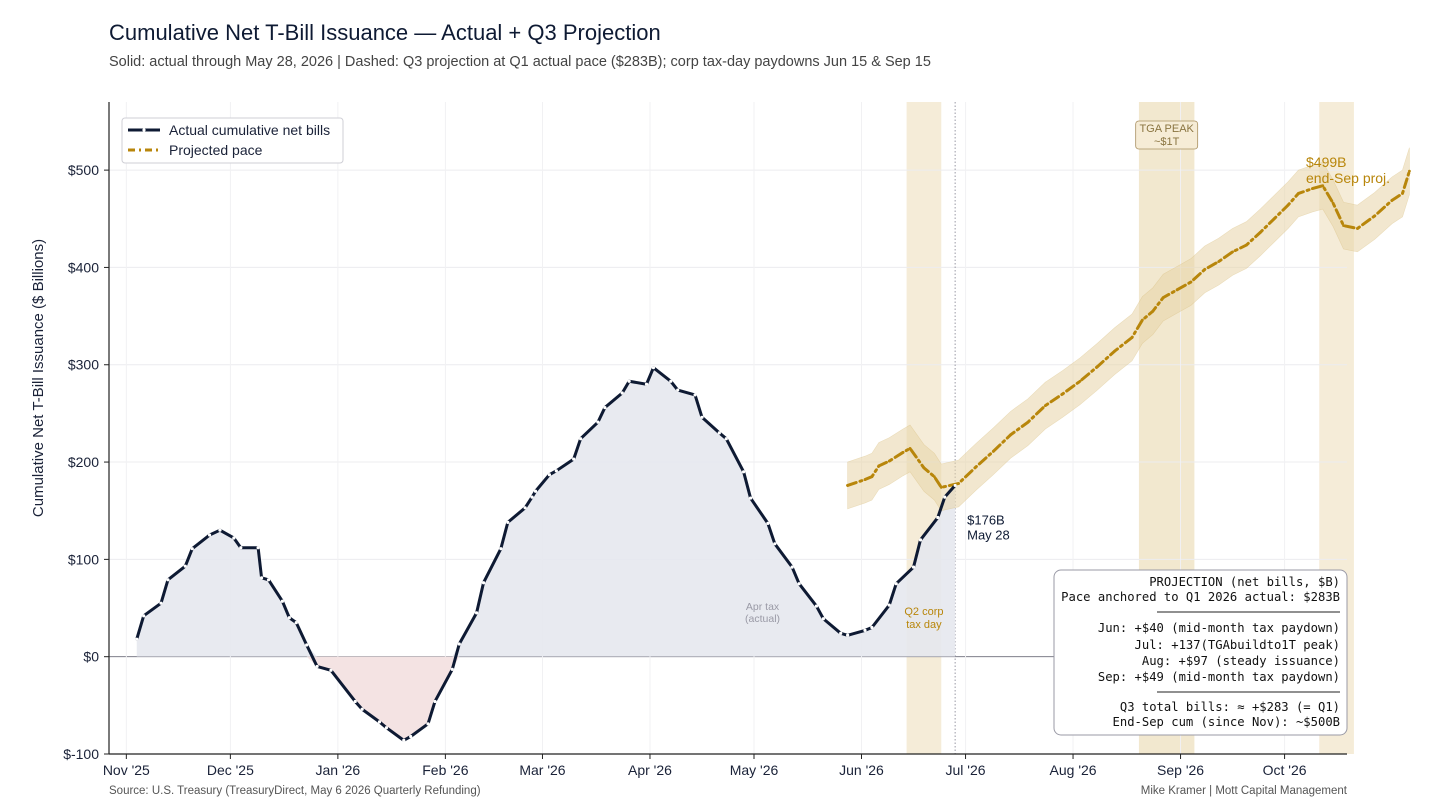  What do you see at coordinates (861, 770) in the screenshot?
I see `x-tick-label: Jun '26` at bounding box center [861, 770].